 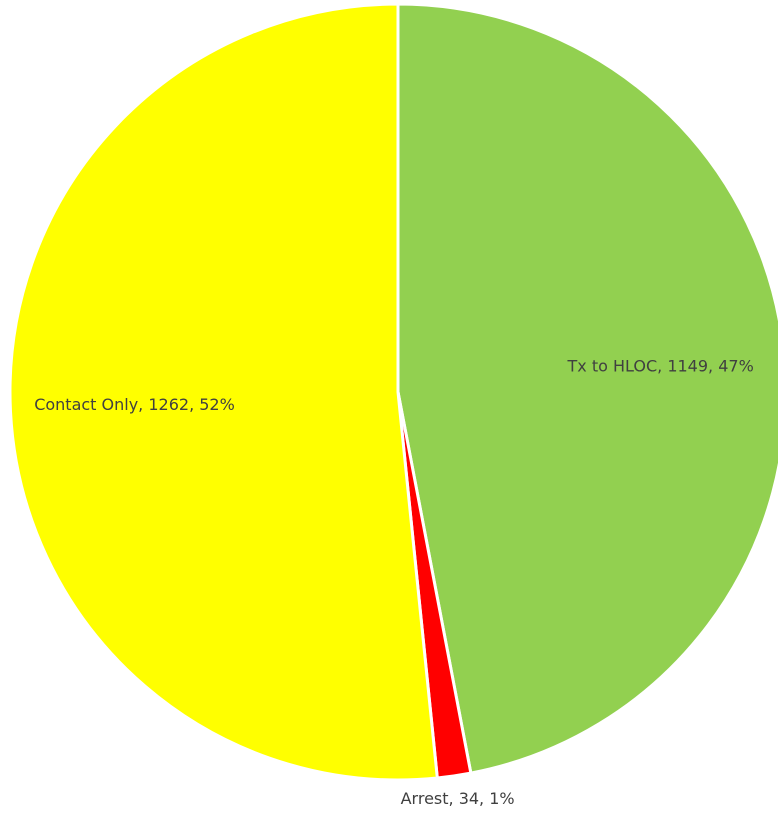 What do you see at coordinates (458, 798) in the screenshot?
I see `data-label: Arrest, 34, 1%` at bounding box center [458, 798].